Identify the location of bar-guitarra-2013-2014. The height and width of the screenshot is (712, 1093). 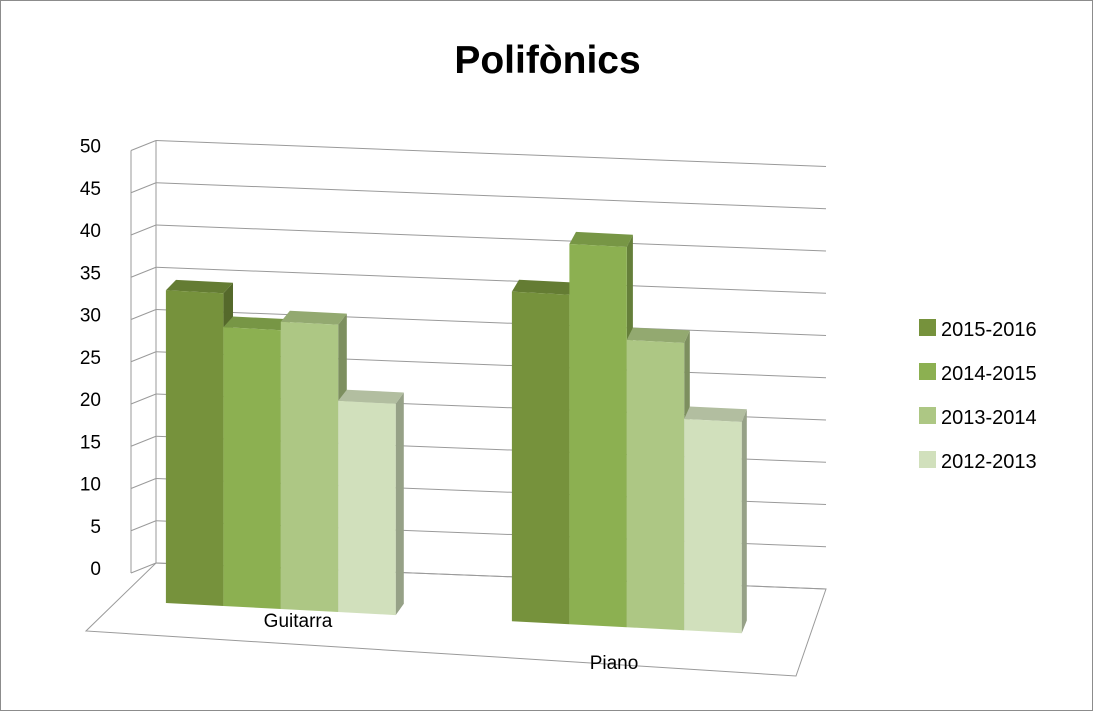
(313, 461).